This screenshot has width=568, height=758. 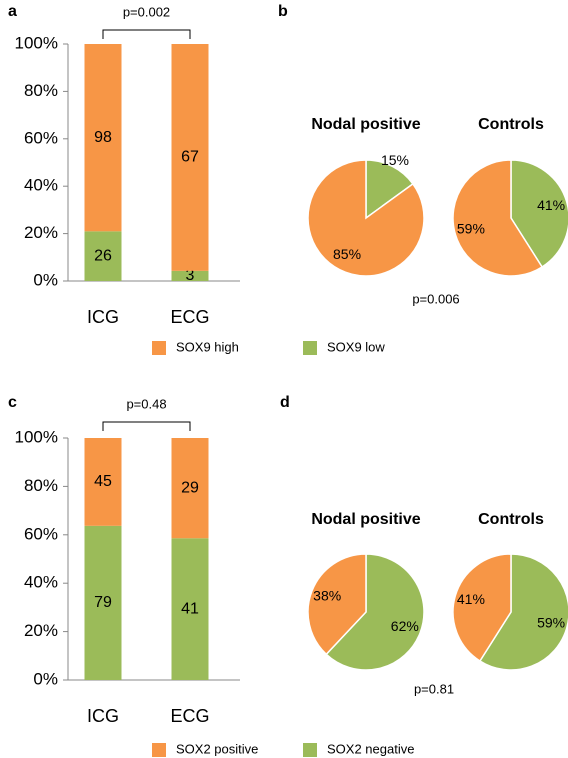 I want to click on segment-label: 45, so click(x=103, y=481).